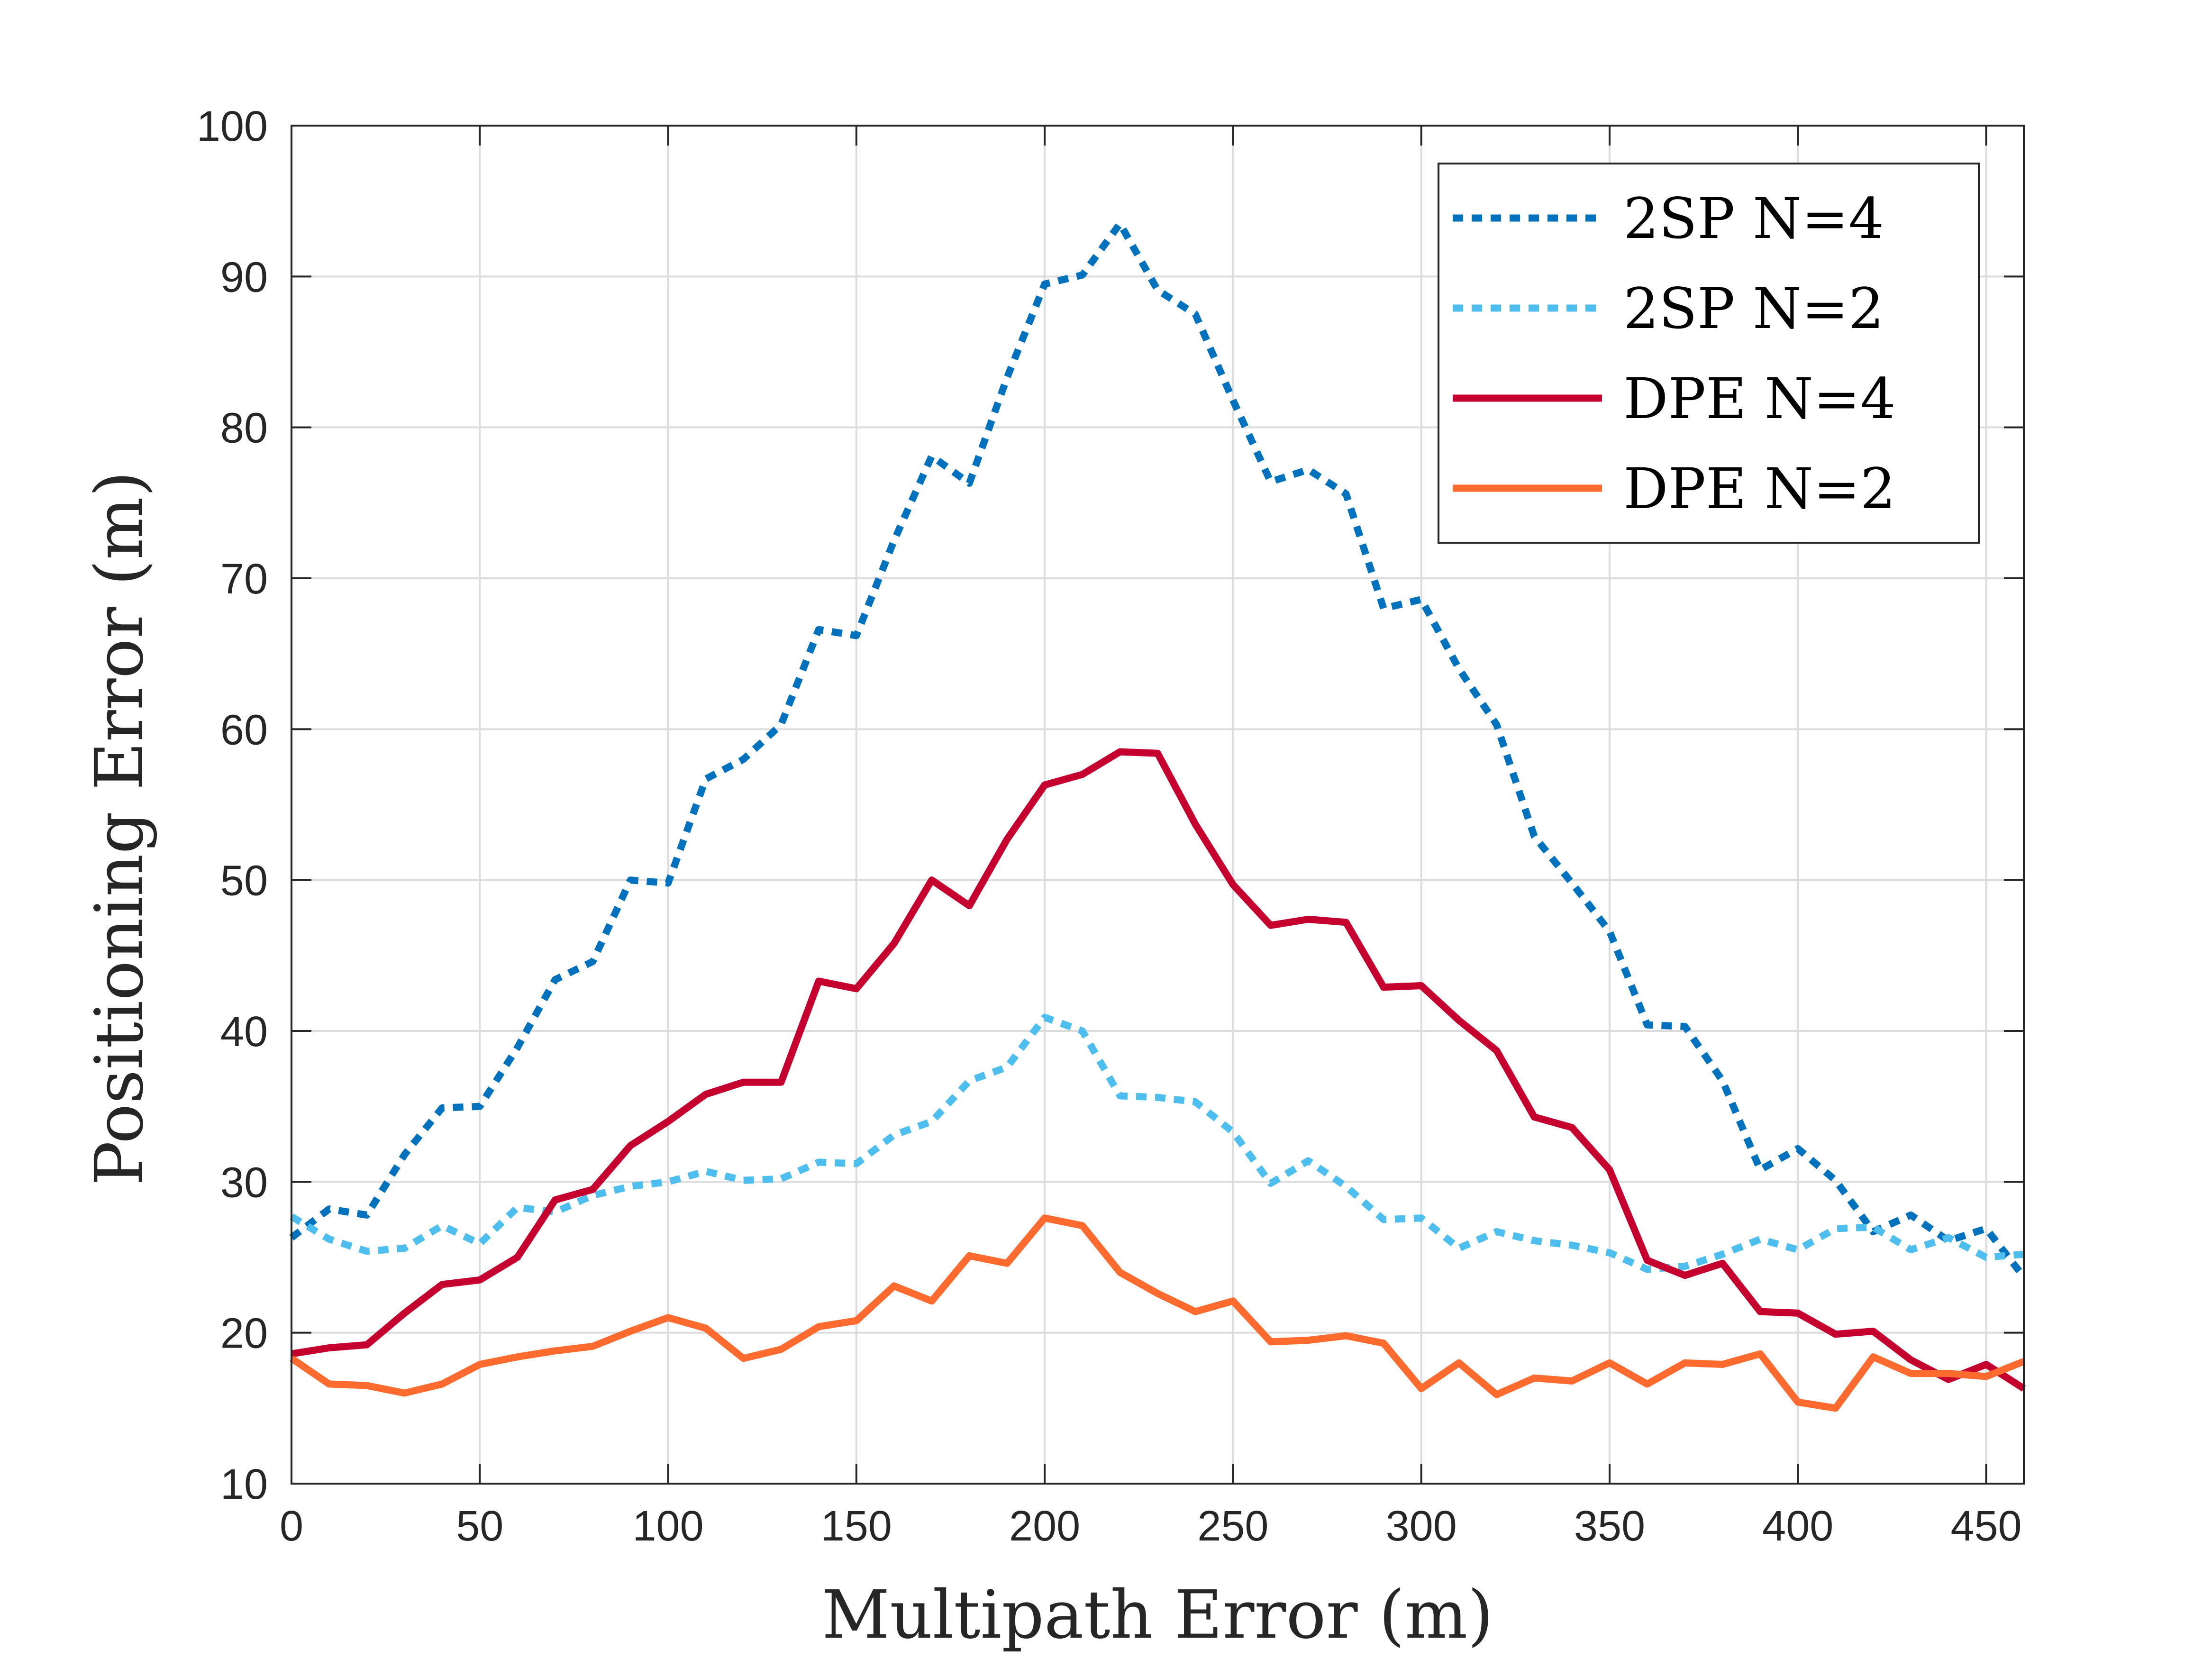 Image resolution: width=2212 pixels, height=1659 pixels. What do you see at coordinates (232, 126) in the screenshot?
I see `y-tick-label: 100` at bounding box center [232, 126].